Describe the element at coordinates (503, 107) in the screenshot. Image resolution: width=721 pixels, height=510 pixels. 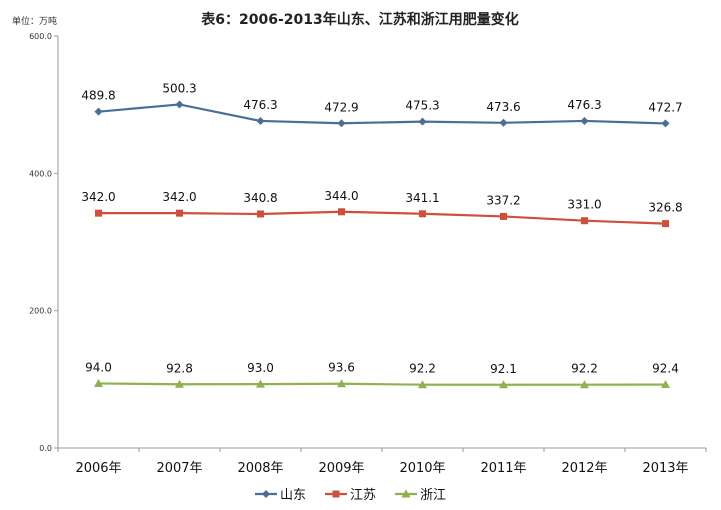
I see `data-label: 473.6` at that location.